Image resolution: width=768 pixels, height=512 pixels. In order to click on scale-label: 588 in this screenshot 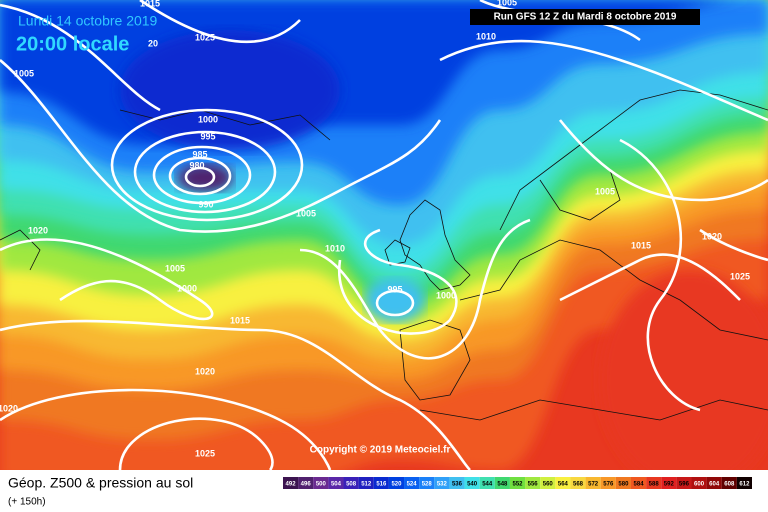, I will do `click(654, 485)`.